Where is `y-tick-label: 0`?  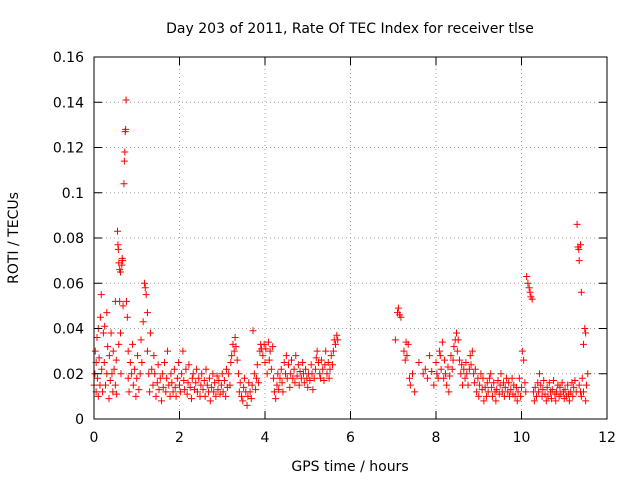 y-tick-label: 0 is located at coordinates (79, 420).